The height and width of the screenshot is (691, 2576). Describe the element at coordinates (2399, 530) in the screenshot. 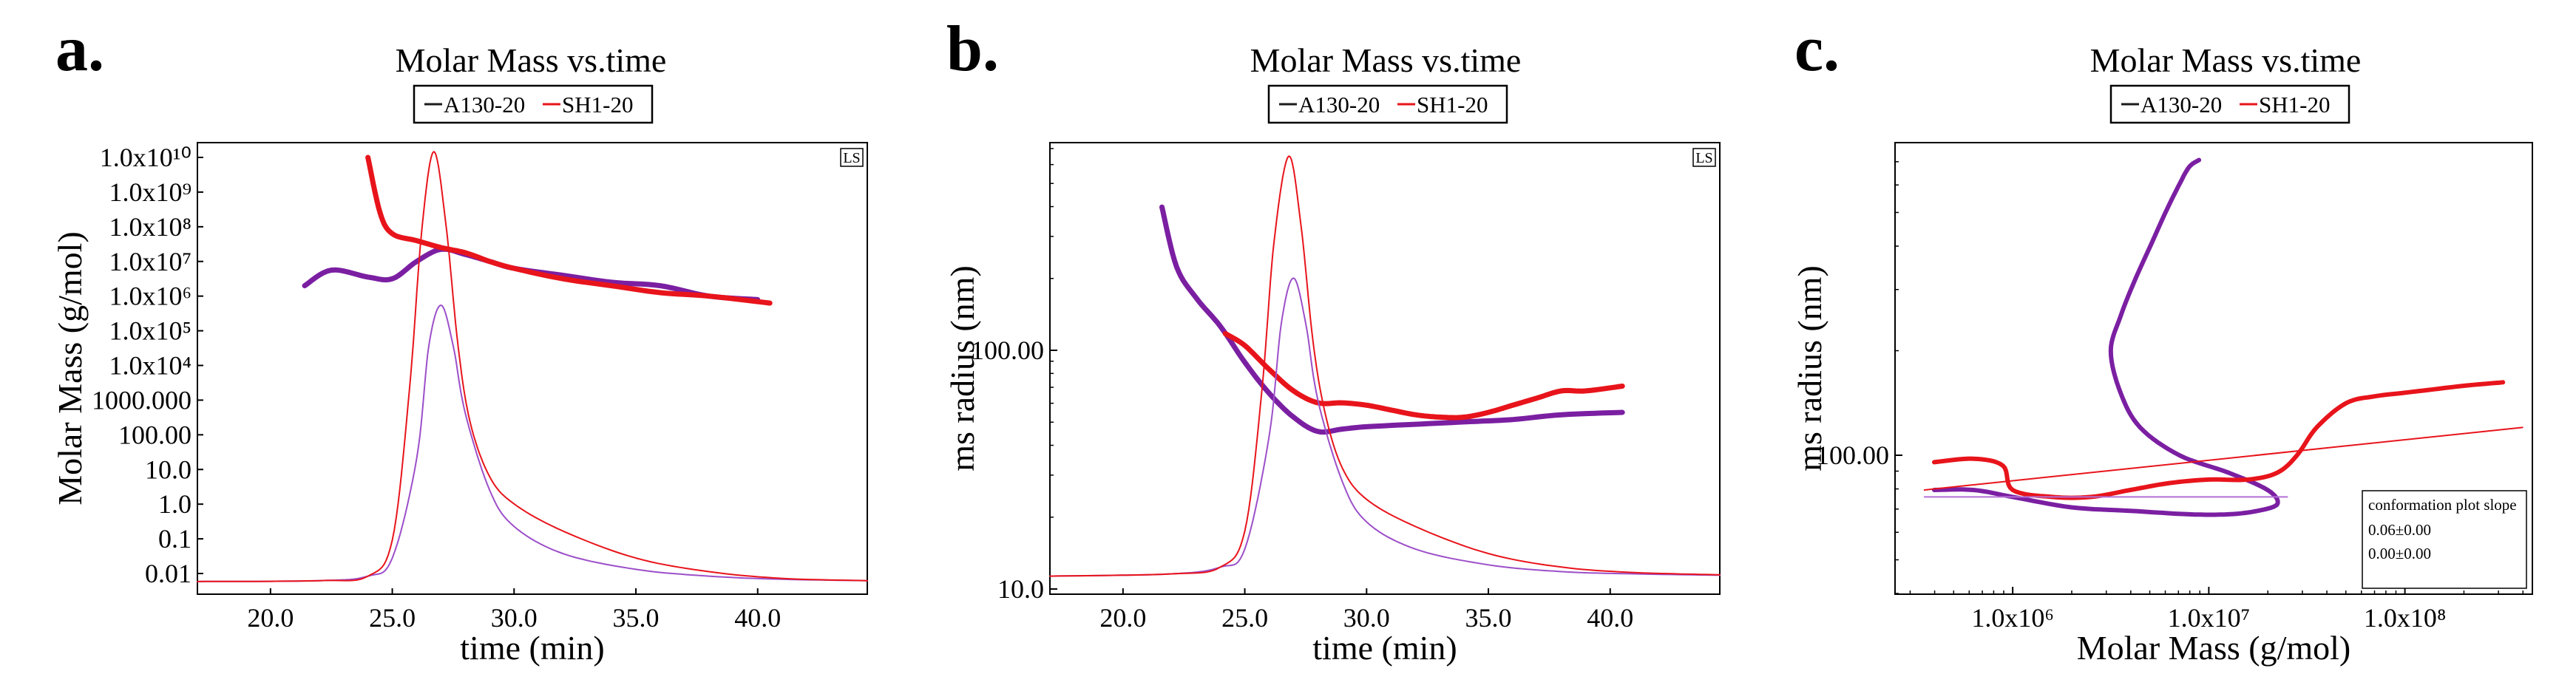

I see `slope-annotation-value: 0.06±0.00` at that location.